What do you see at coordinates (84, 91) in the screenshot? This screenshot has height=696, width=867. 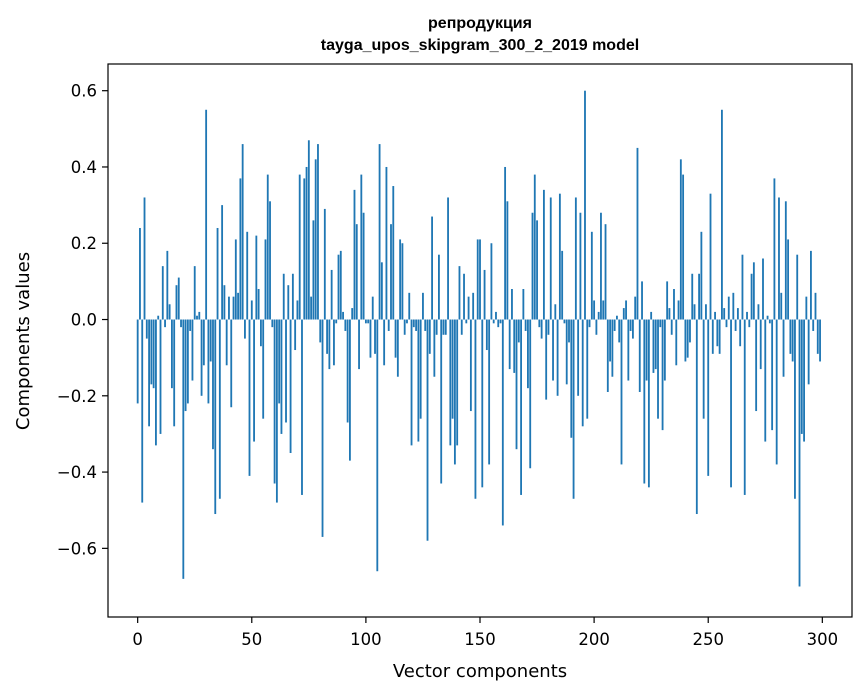 I see `y-tick-label: 0.6` at bounding box center [84, 91].